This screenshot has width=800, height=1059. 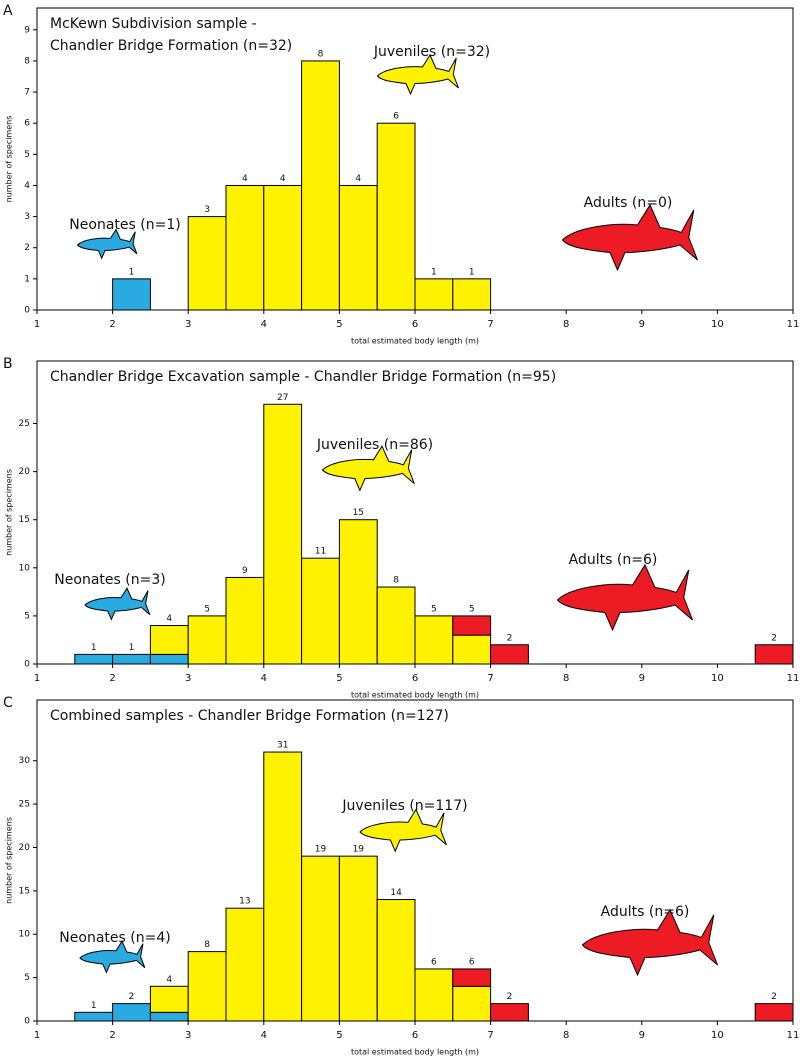 I want to click on x-tick-label: 3, so click(x=188, y=1035).